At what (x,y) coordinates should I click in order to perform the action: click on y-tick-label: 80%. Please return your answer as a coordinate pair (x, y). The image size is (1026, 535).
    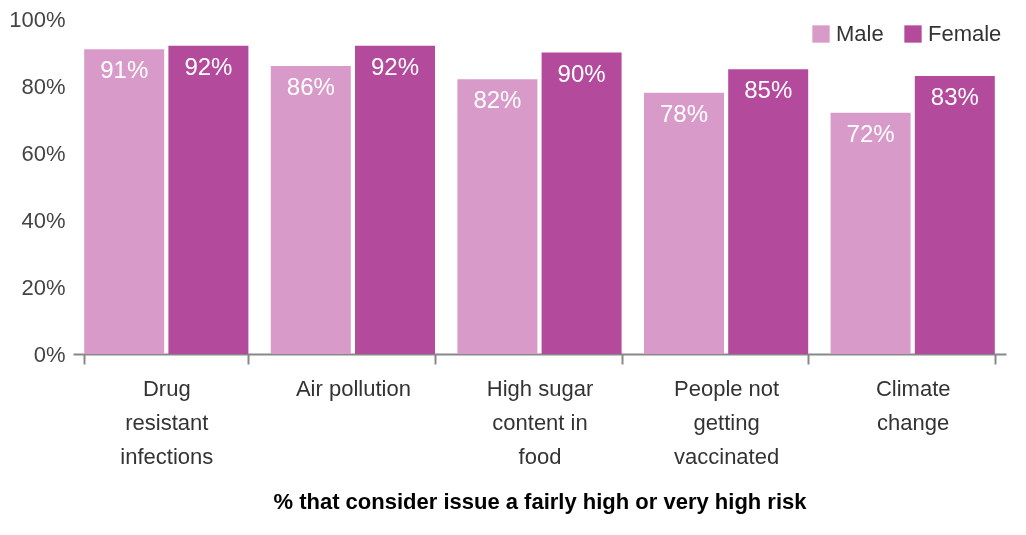
    Looking at the image, I should click on (43, 86).